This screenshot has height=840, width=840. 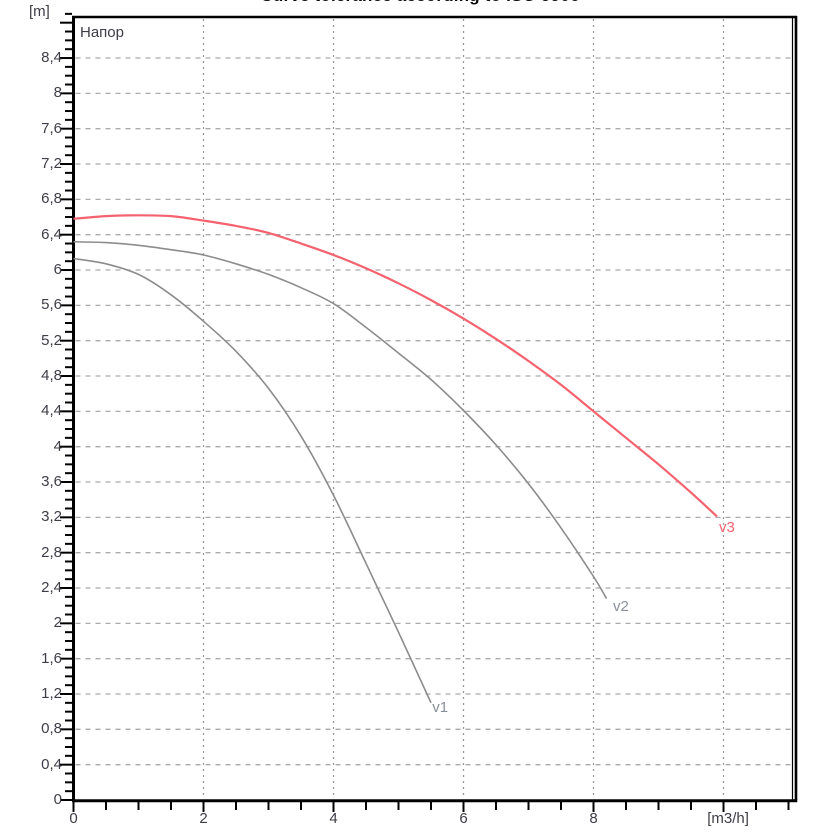 I want to click on y-tick-label: 8,4, so click(x=51, y=58).